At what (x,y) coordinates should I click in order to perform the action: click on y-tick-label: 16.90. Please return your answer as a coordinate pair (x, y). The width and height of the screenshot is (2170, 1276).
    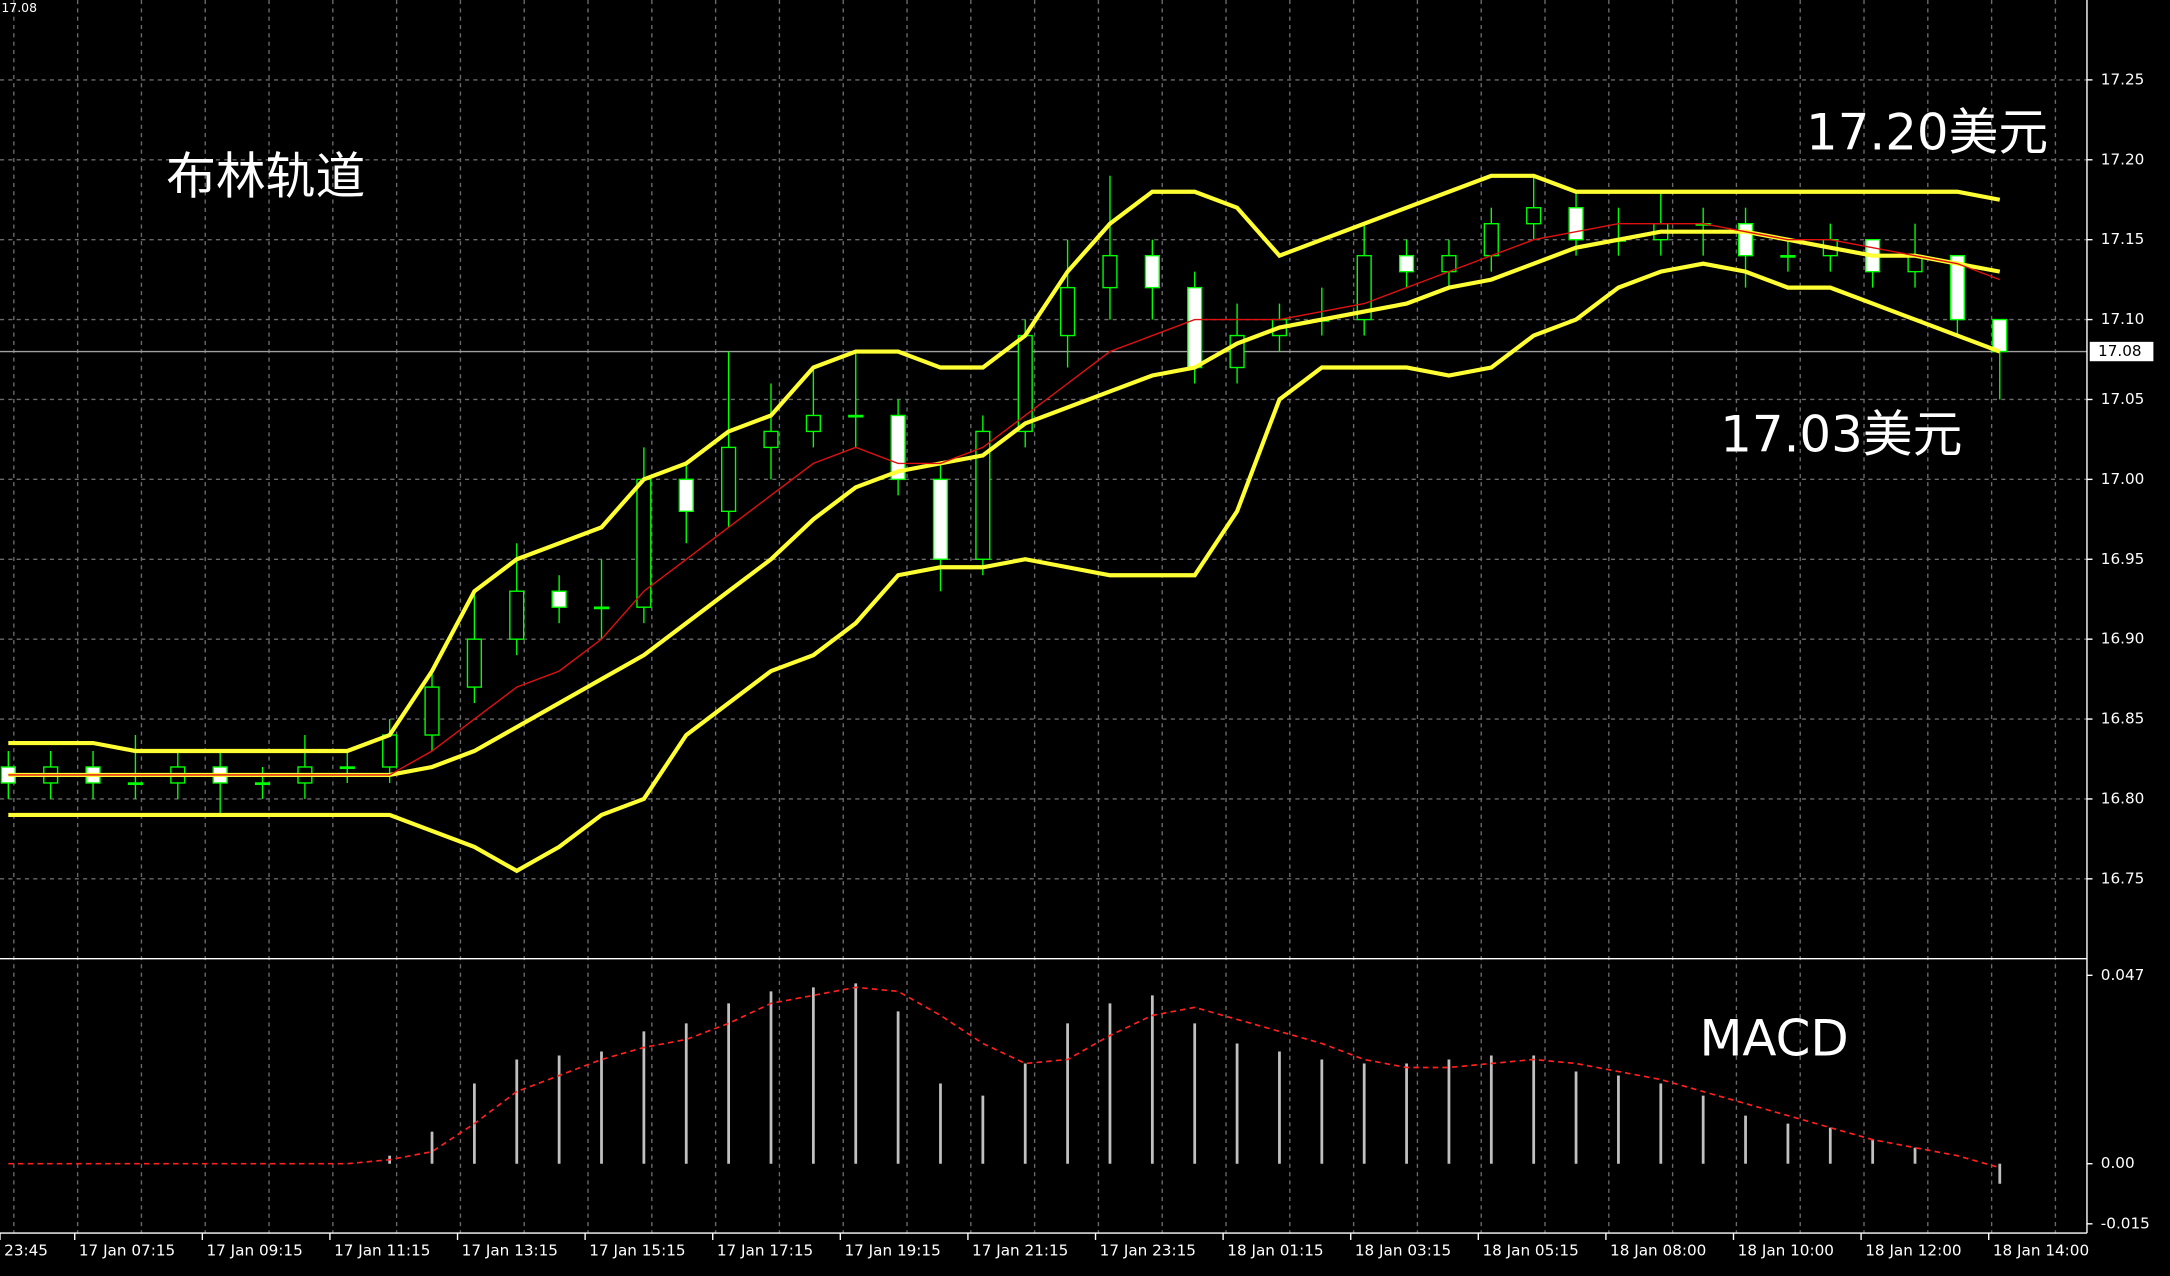
    Looking at the image, I should click on (2123, 639).